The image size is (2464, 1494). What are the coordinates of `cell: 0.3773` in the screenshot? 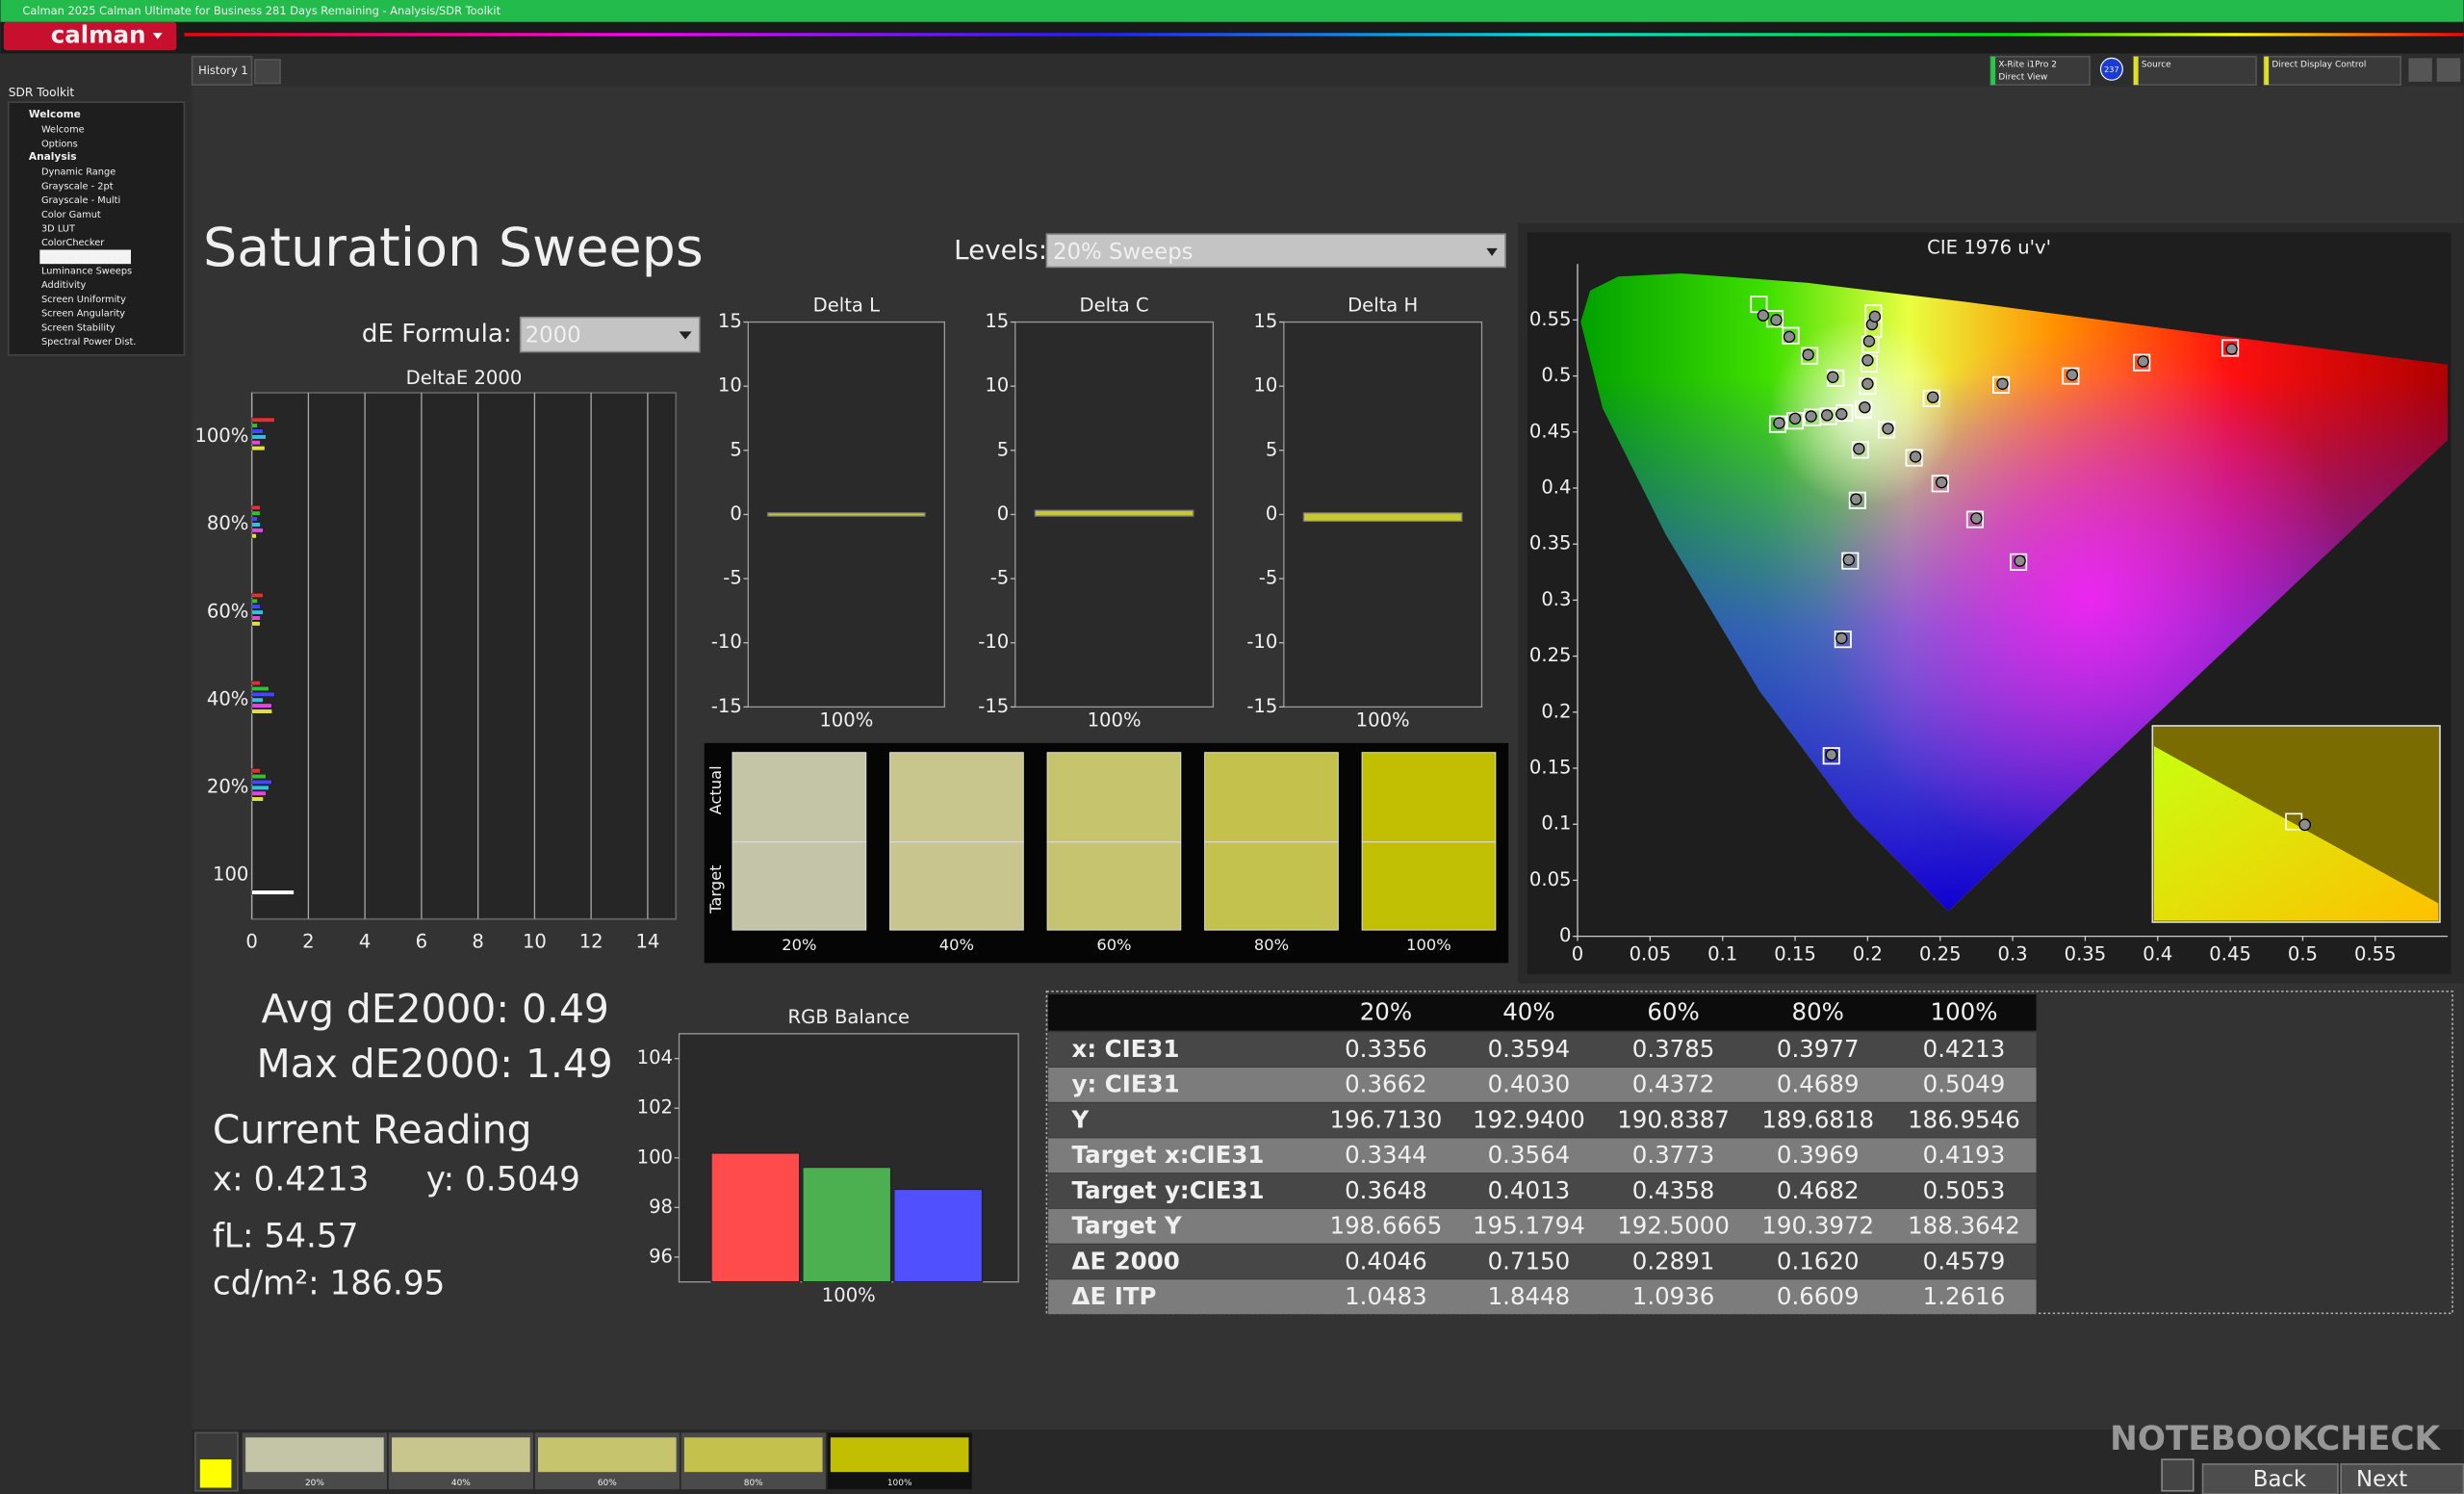 It's located at (1673, 1155).